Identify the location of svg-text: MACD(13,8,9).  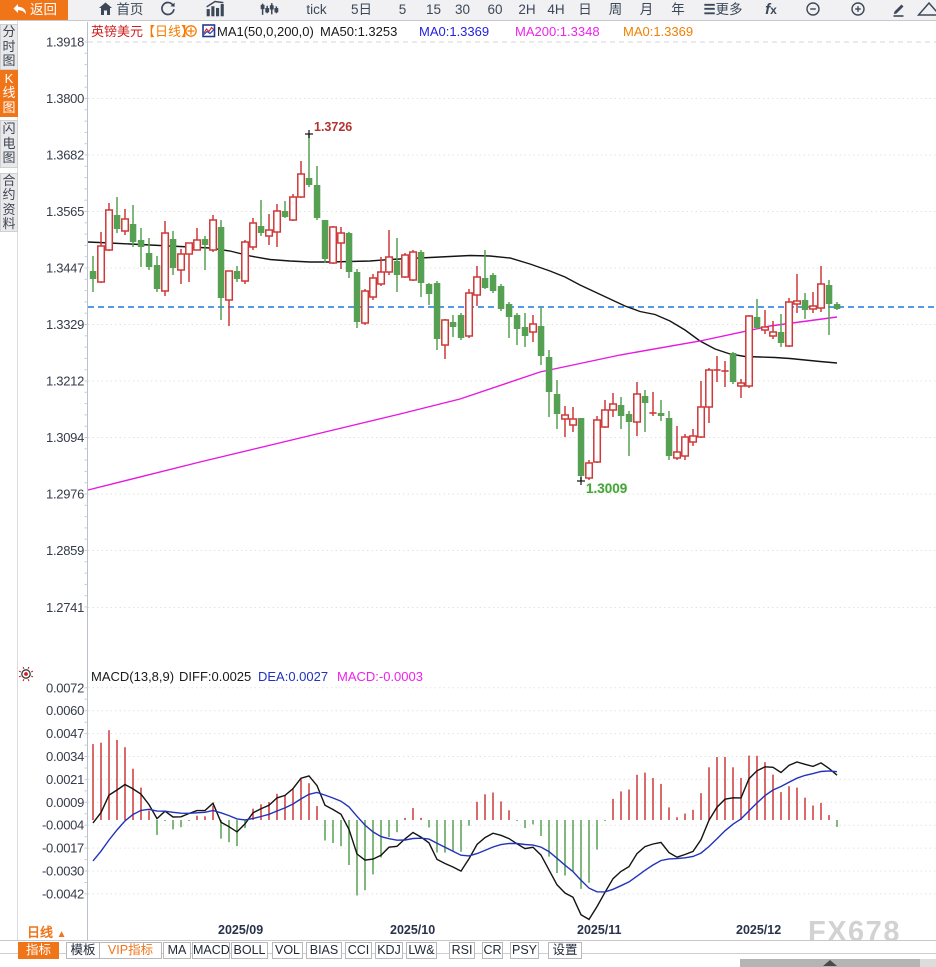
(132, 676).